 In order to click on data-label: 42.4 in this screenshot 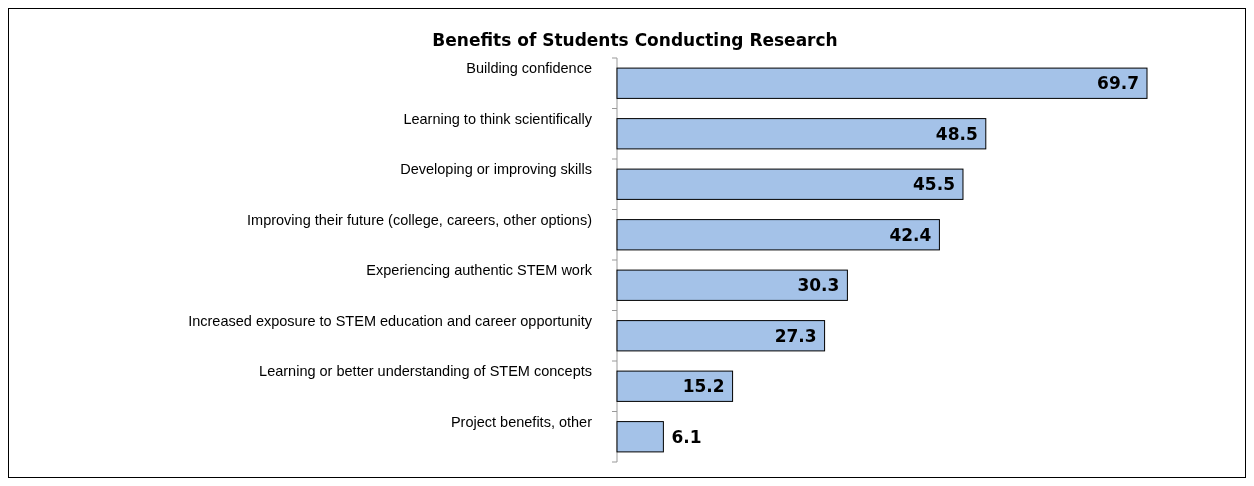, I will do `click(910, 234)`.